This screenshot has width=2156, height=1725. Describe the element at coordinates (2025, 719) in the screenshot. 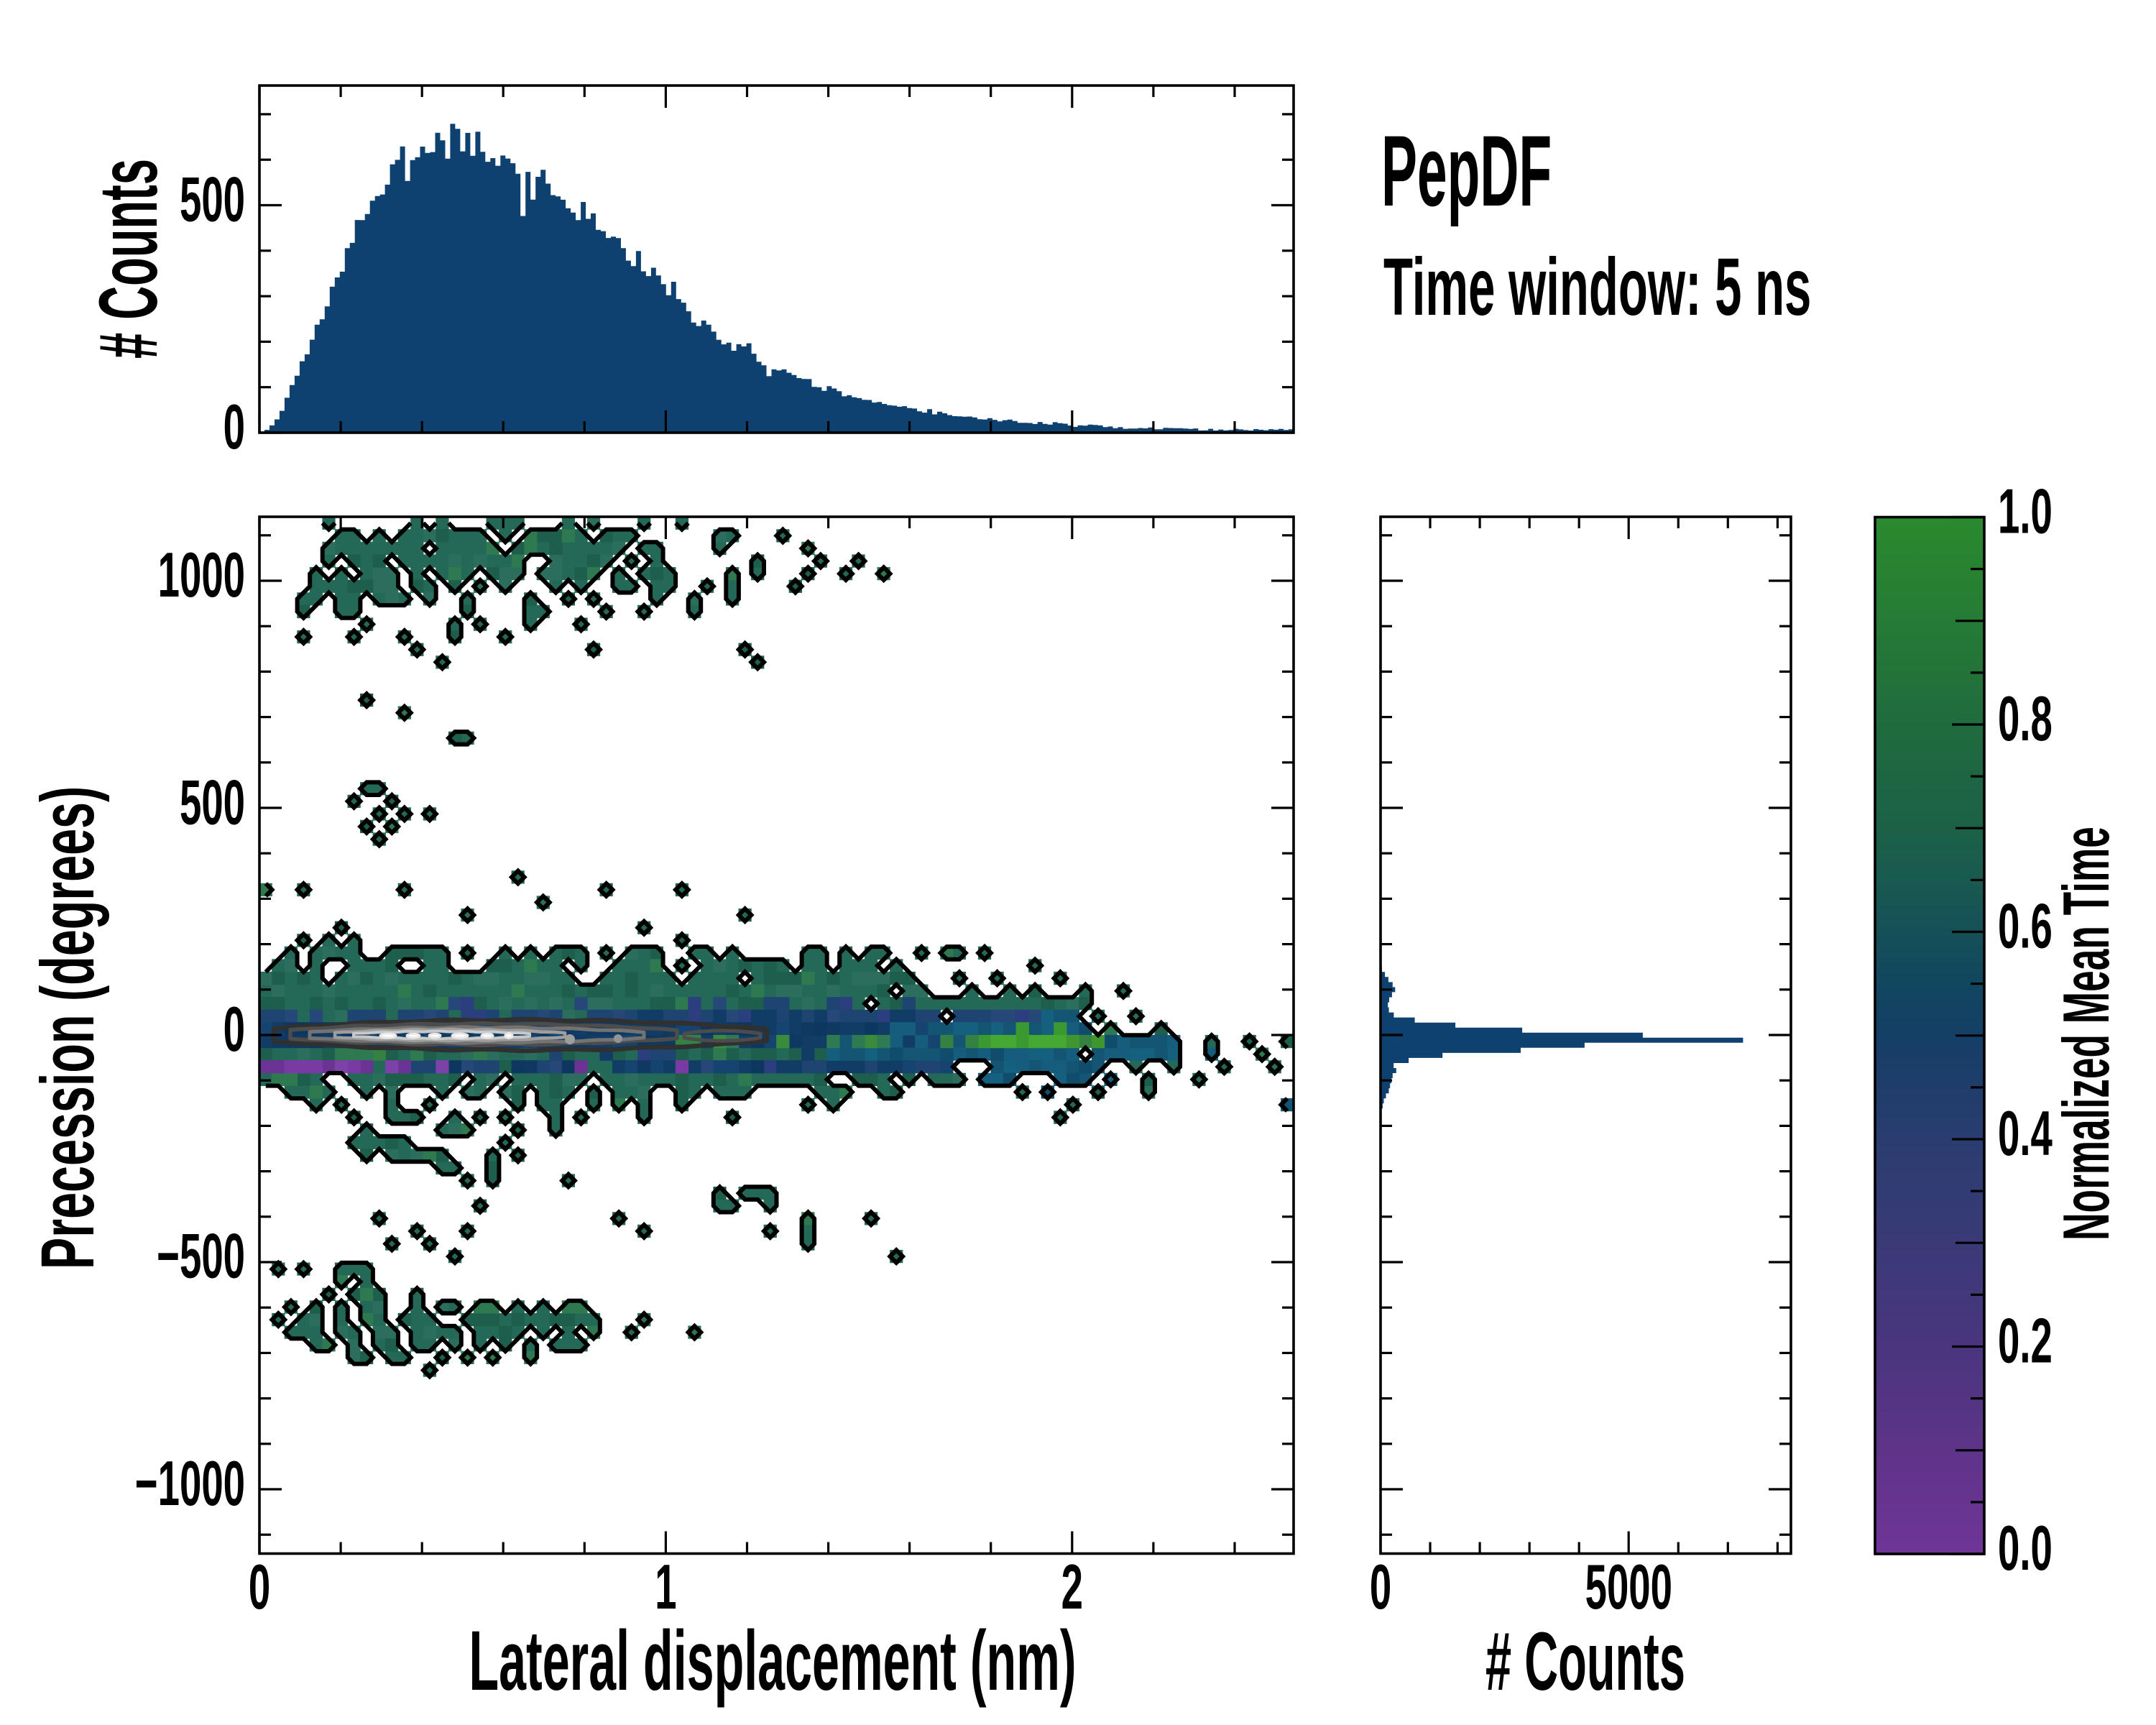

I see `svg-text: 0.8` at that location.